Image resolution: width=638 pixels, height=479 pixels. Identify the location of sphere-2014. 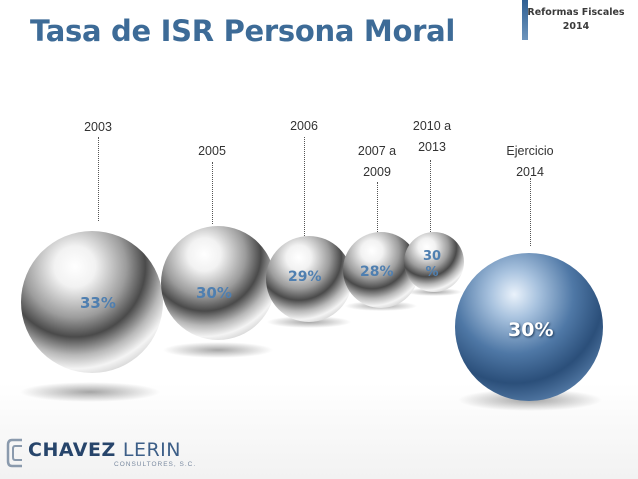
(529, 327).